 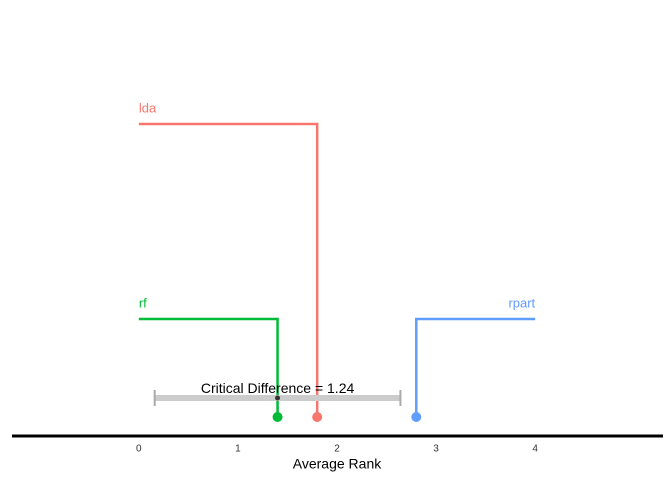 What do you see at coordinates (337, 449) in the screenshot?
I see `x-tick-label: 2` at bounding box center [337, 449].